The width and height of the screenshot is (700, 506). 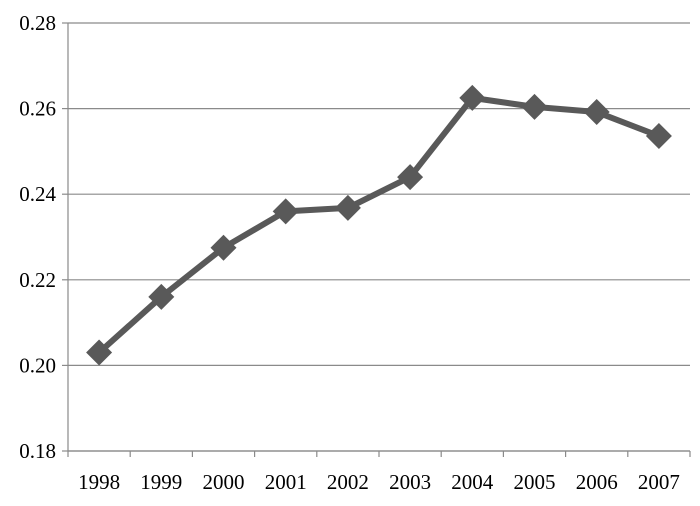 I want to click on x-tick-labels: 1998 1999 2000 2001 2002 2003 2004 2005 2006 2007, so click(x=379, y=482).